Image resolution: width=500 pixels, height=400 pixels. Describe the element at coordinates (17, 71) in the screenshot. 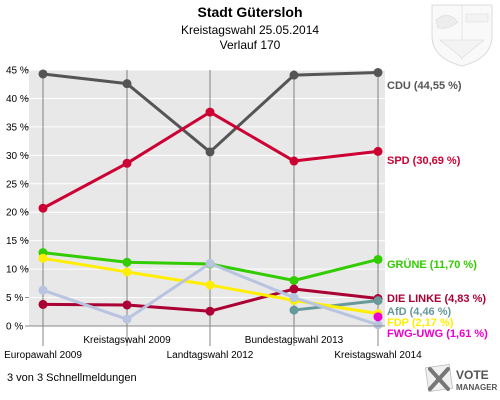

I see `y-tick-label: 45 %` at that location.